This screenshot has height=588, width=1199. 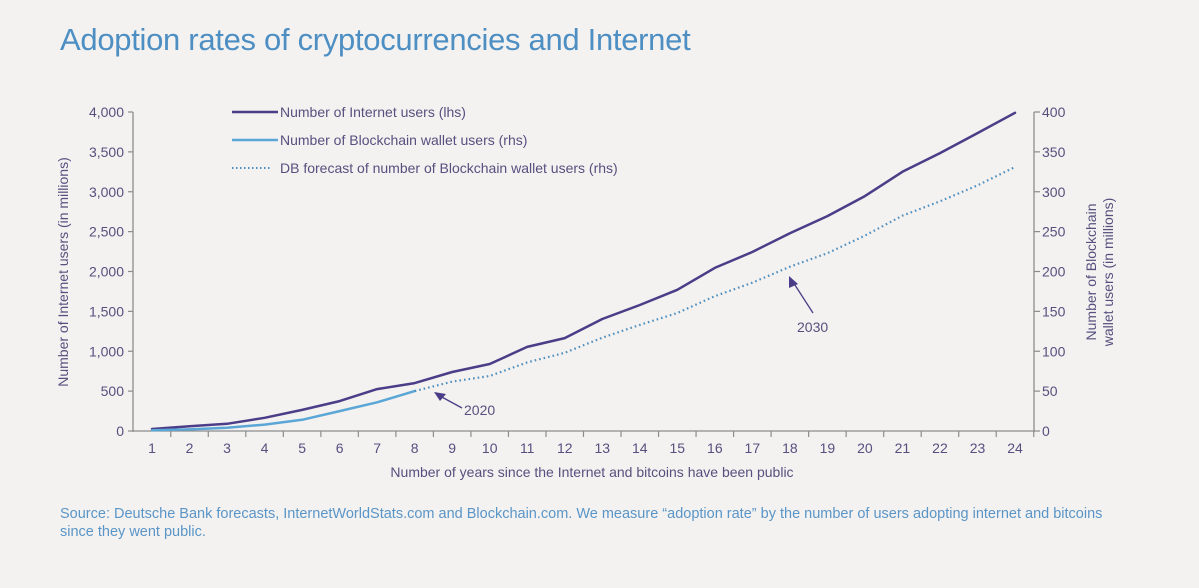 I want to click on y-axis-right-title-line2: wallet users (in millions), so click(x=1108, y=273).